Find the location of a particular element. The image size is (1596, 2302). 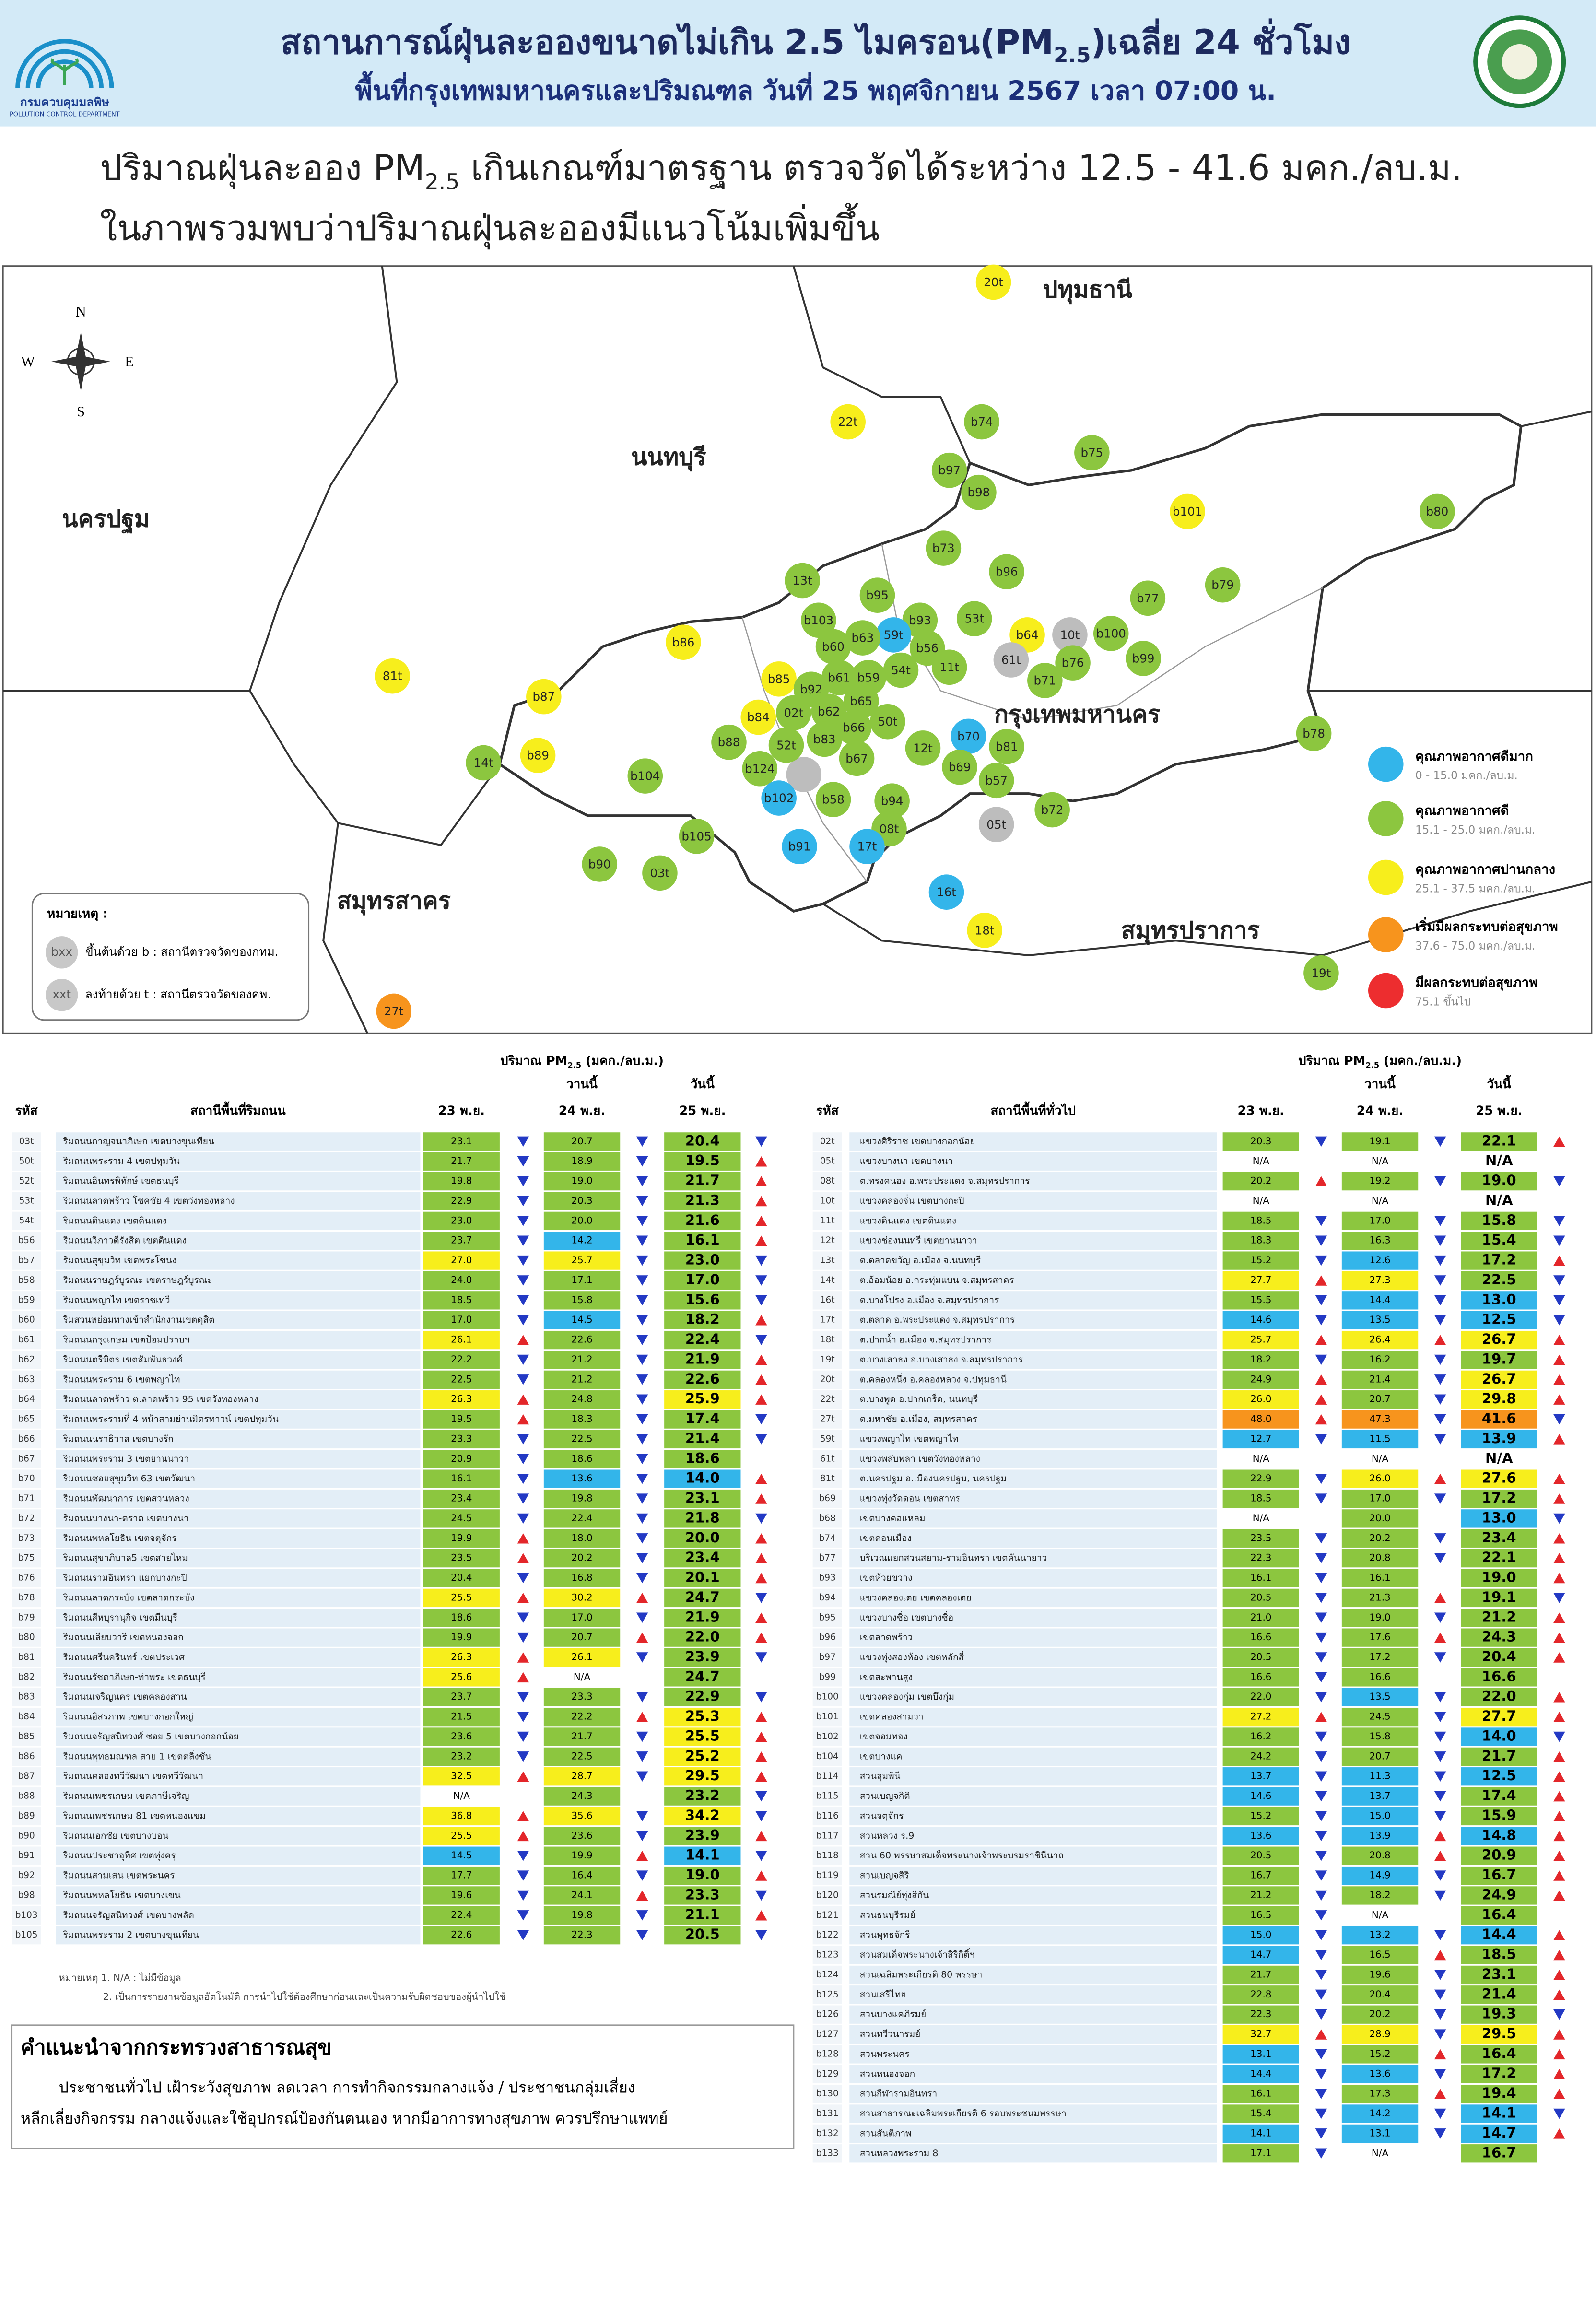

value-label: 16.3 is located at coordinates (1379, 1240).